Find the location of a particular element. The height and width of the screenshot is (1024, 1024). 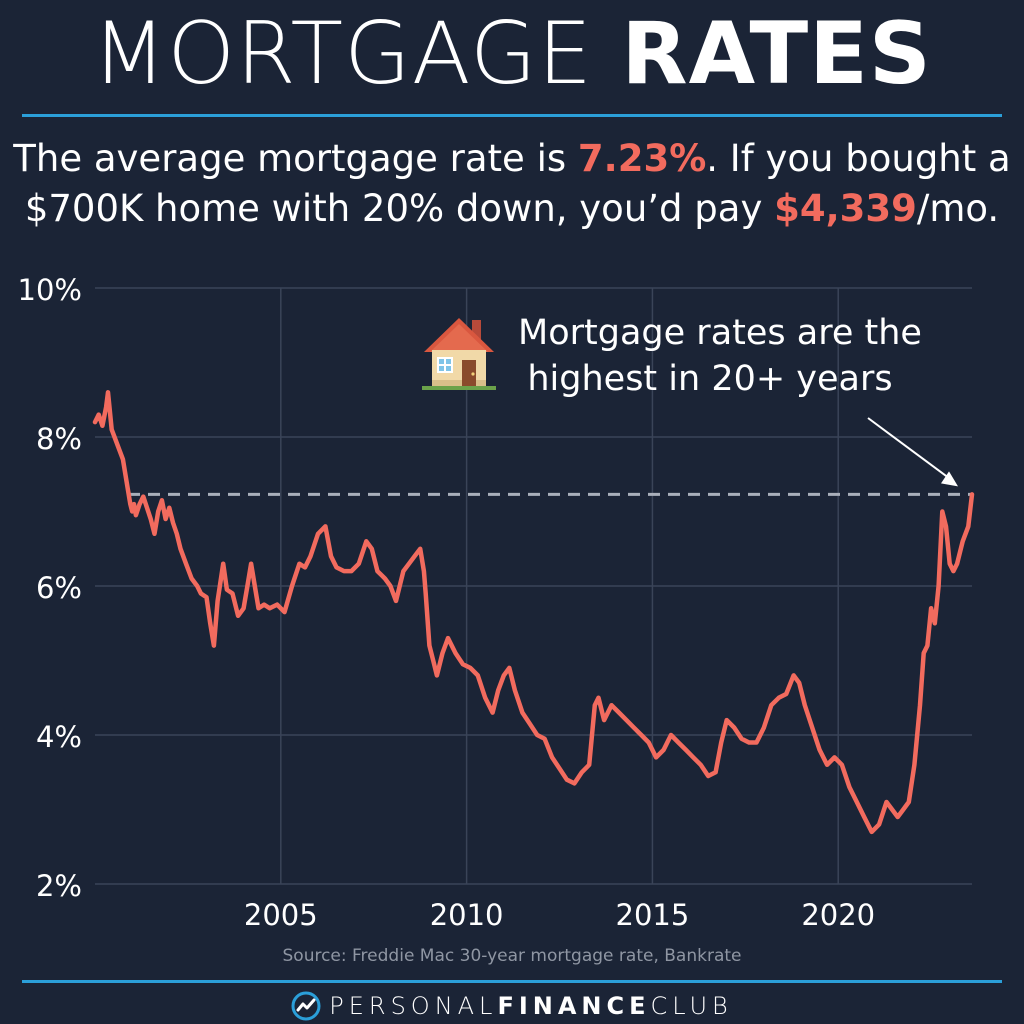

y-tick-label: 8% is located at coordinates (59, 439).